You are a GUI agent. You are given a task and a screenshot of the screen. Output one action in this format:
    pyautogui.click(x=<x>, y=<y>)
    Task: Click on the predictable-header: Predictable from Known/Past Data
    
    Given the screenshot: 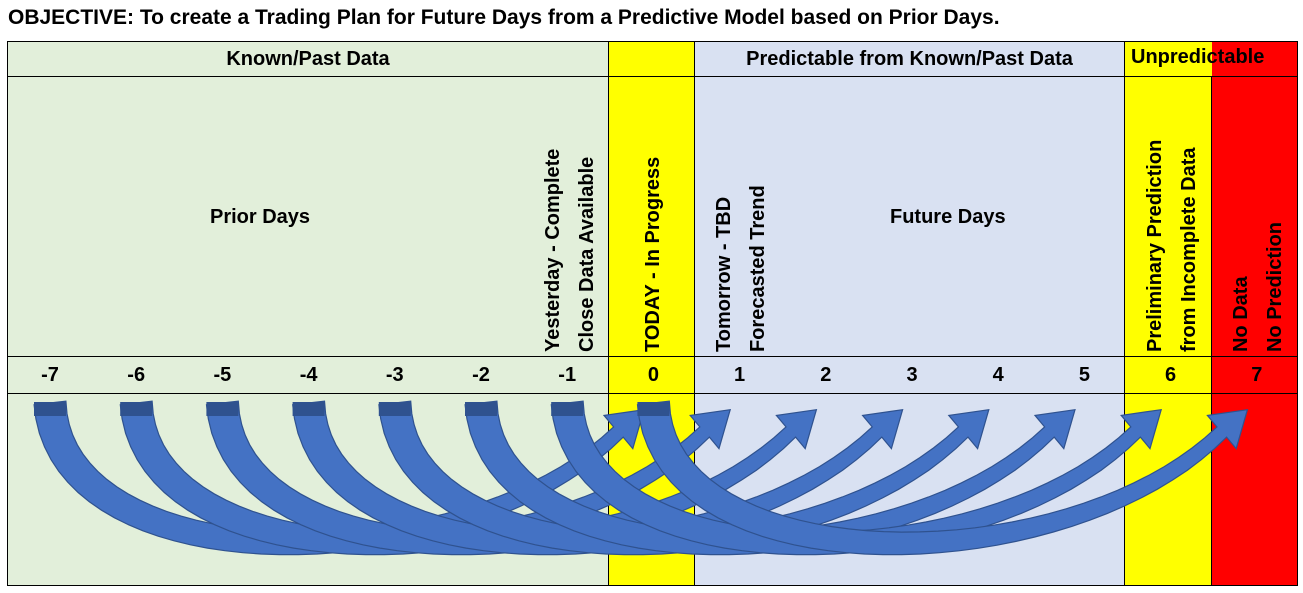 What is the action you would take?
    pyautogui.click(x=909, y=59)
    